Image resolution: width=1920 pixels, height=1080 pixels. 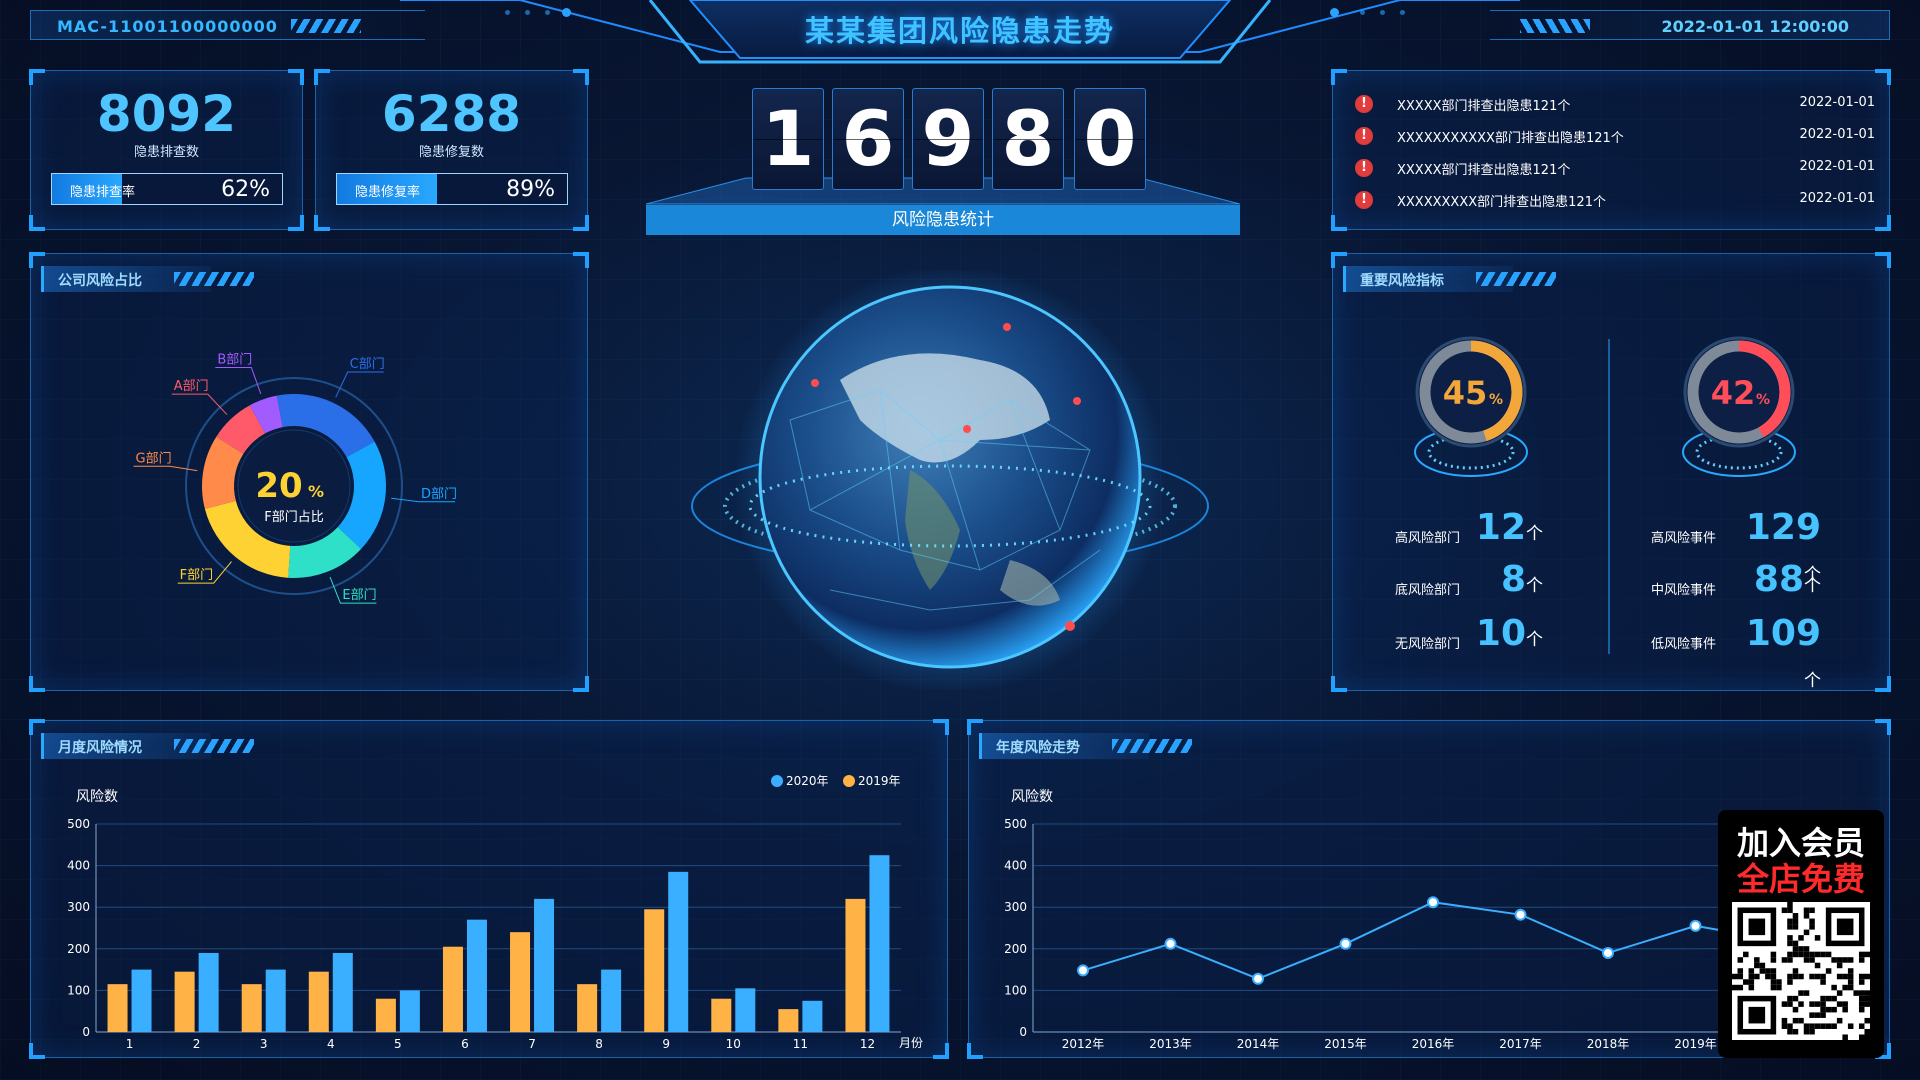 I want to click on donut-slice-label: E部门, so click(x=359, y=595).